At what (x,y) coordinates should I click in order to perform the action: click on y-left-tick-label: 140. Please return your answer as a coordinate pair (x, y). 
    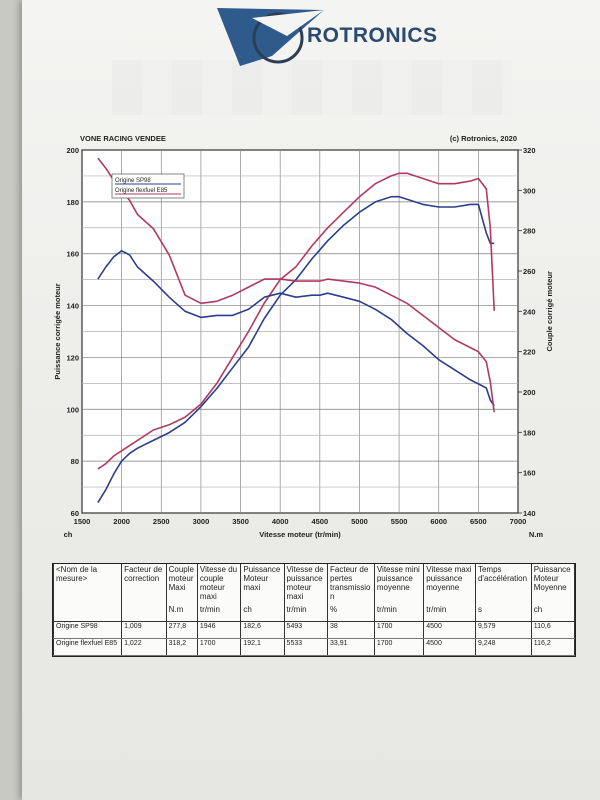
    Looking at the image, I should click on (72, 306).